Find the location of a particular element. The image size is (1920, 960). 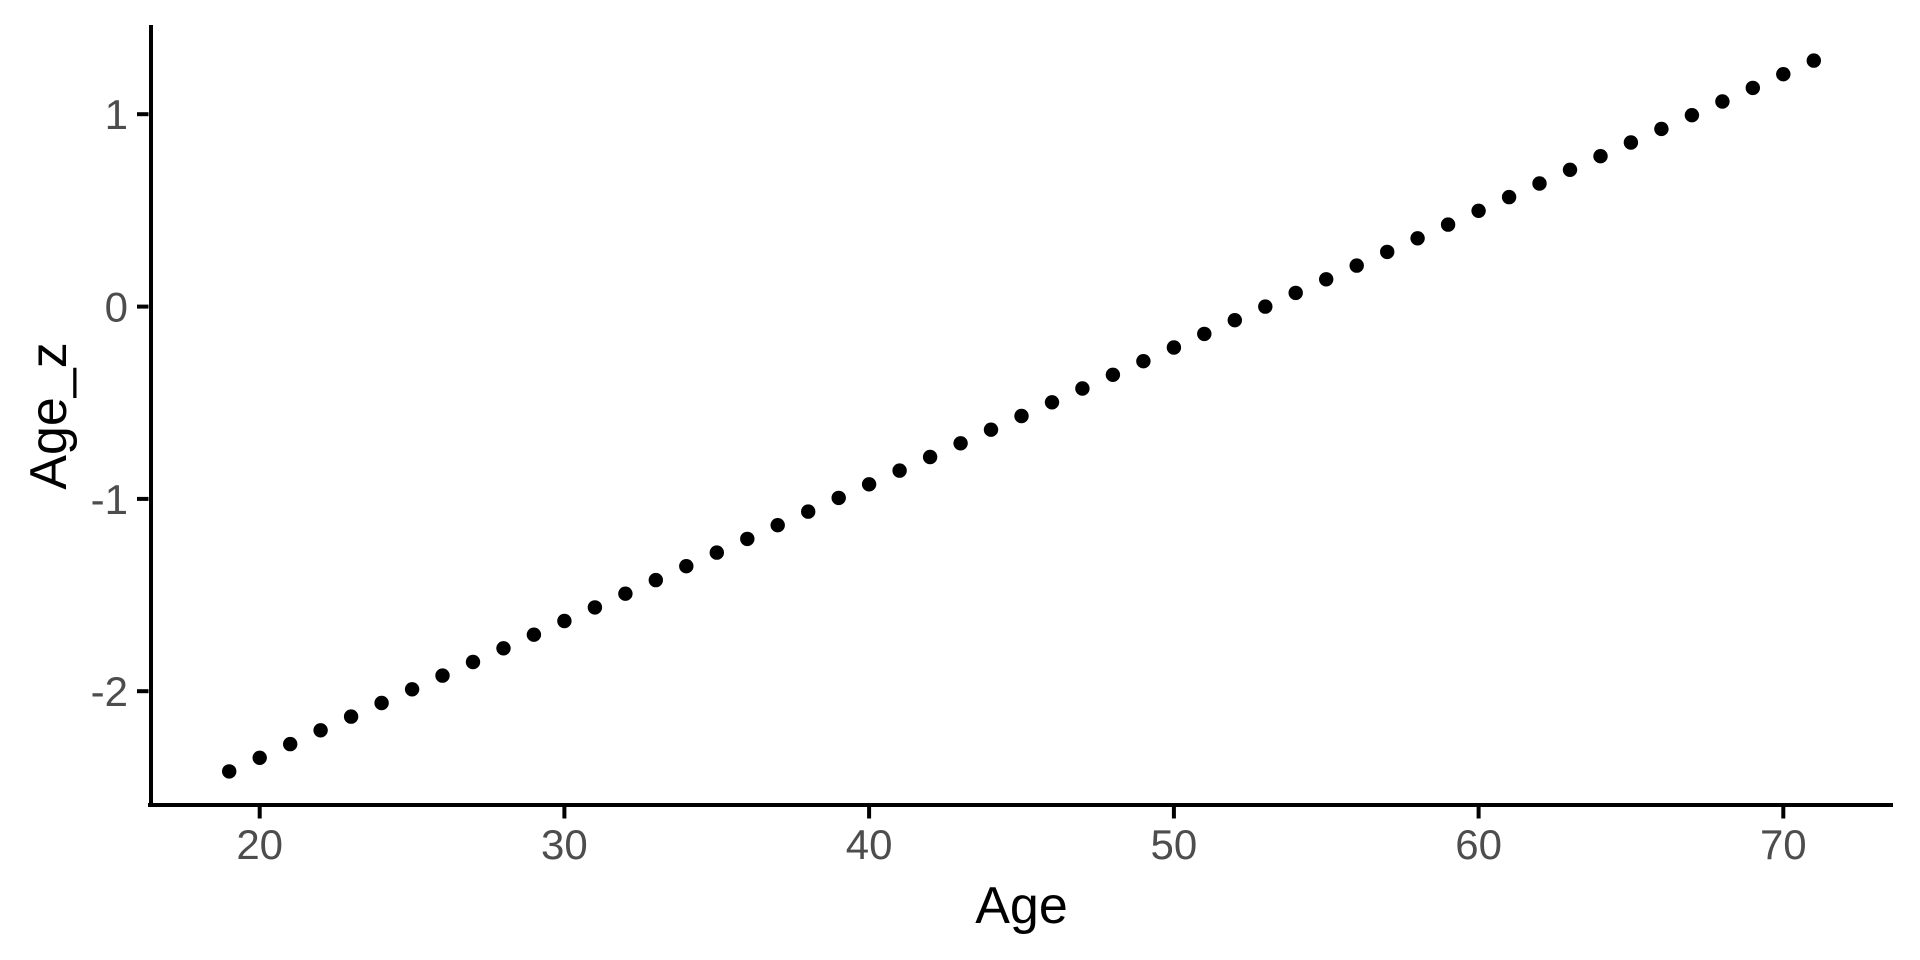

x-axis-tick-label: 70 is located at coordinates (1783, 844).